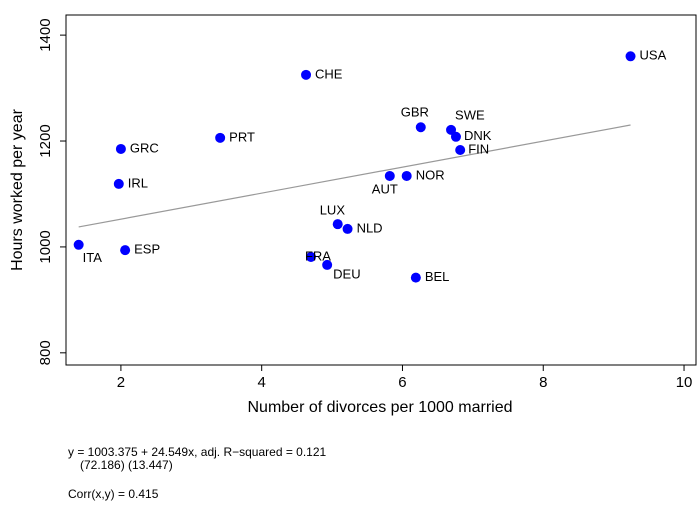 This screenshot has height=511, width=697. I want to click on x-axis-title: Number of divorces per 1000 married, so click(379, 407).